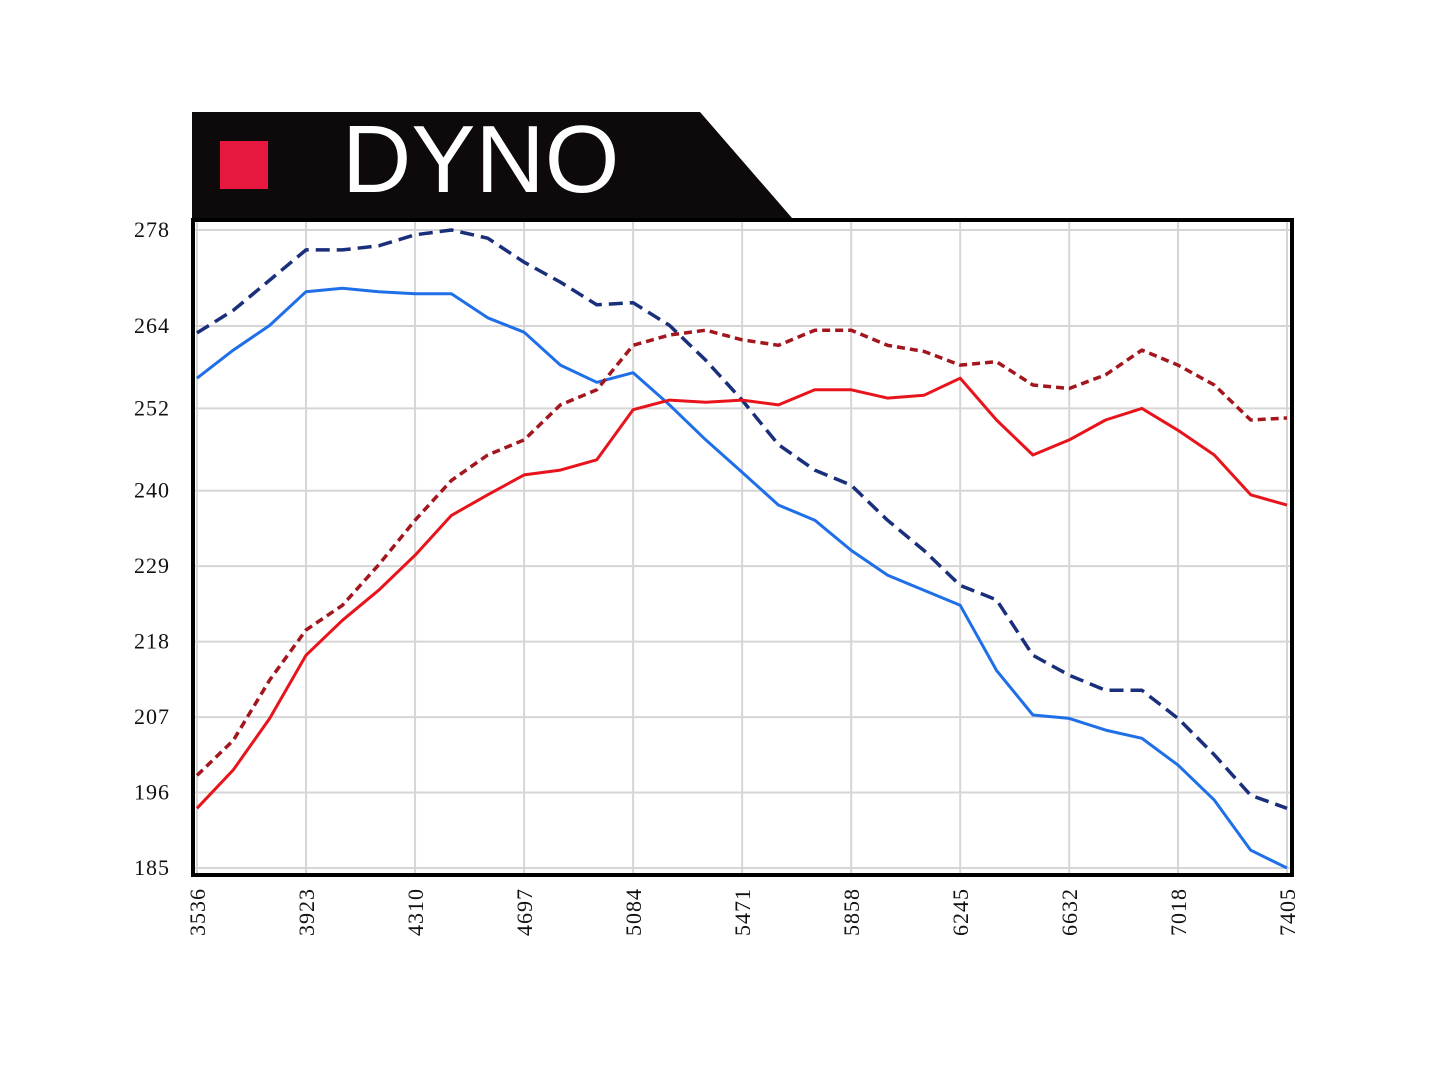  Describe the element at coordinates (633, 912) in the screenshot. I see `x-tick-label: 5084` at that location.